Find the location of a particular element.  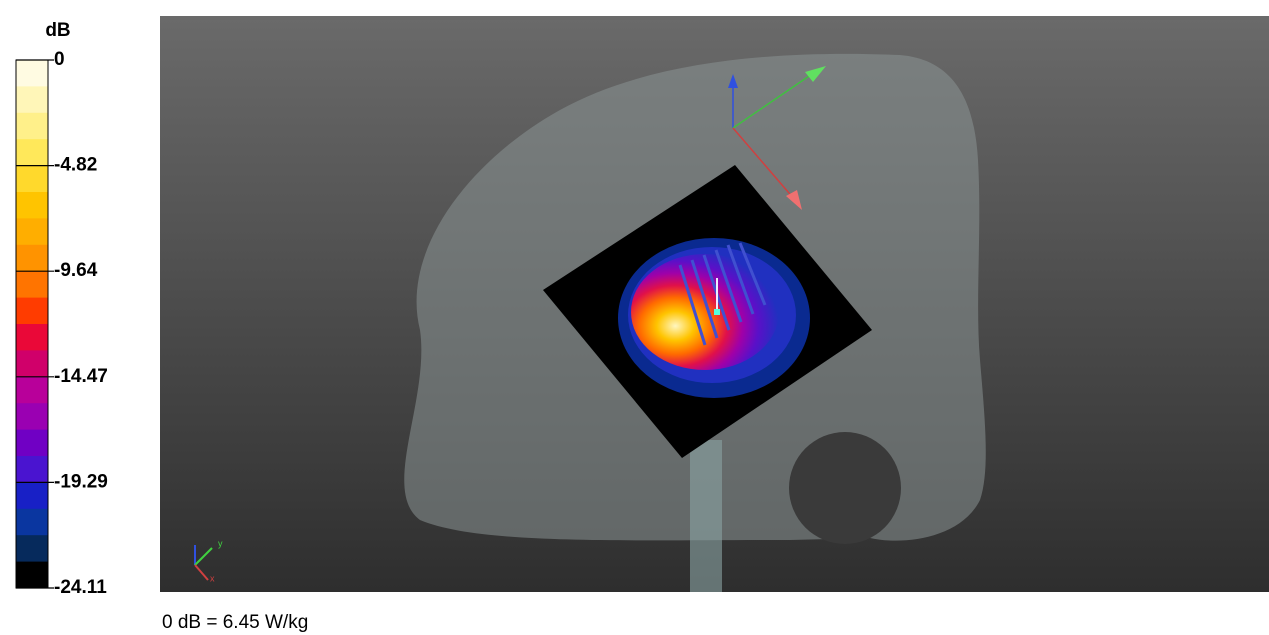

colorbar-label: -4.82 is located at coordinates (75, 165).